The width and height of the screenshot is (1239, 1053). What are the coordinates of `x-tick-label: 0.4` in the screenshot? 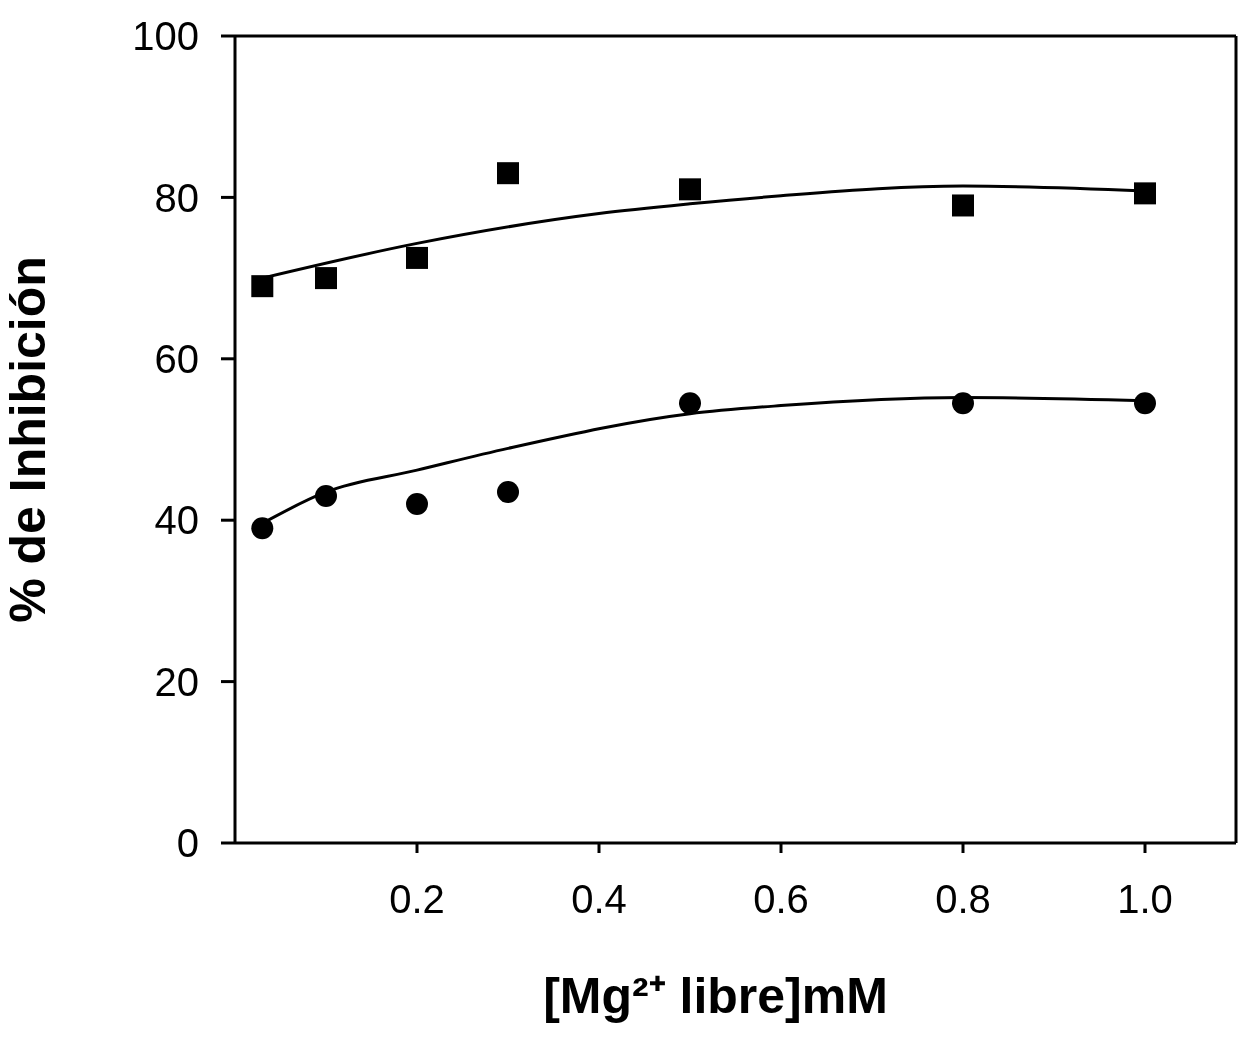 It's located at (599, 899).